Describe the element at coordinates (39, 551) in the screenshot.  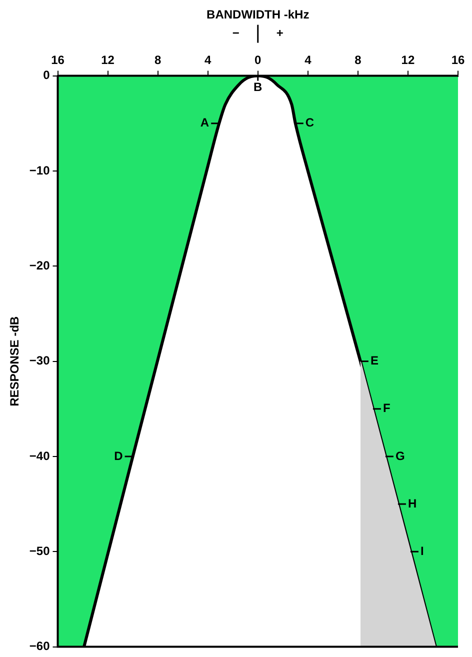
I see `y-tick-label: −50` at that location.